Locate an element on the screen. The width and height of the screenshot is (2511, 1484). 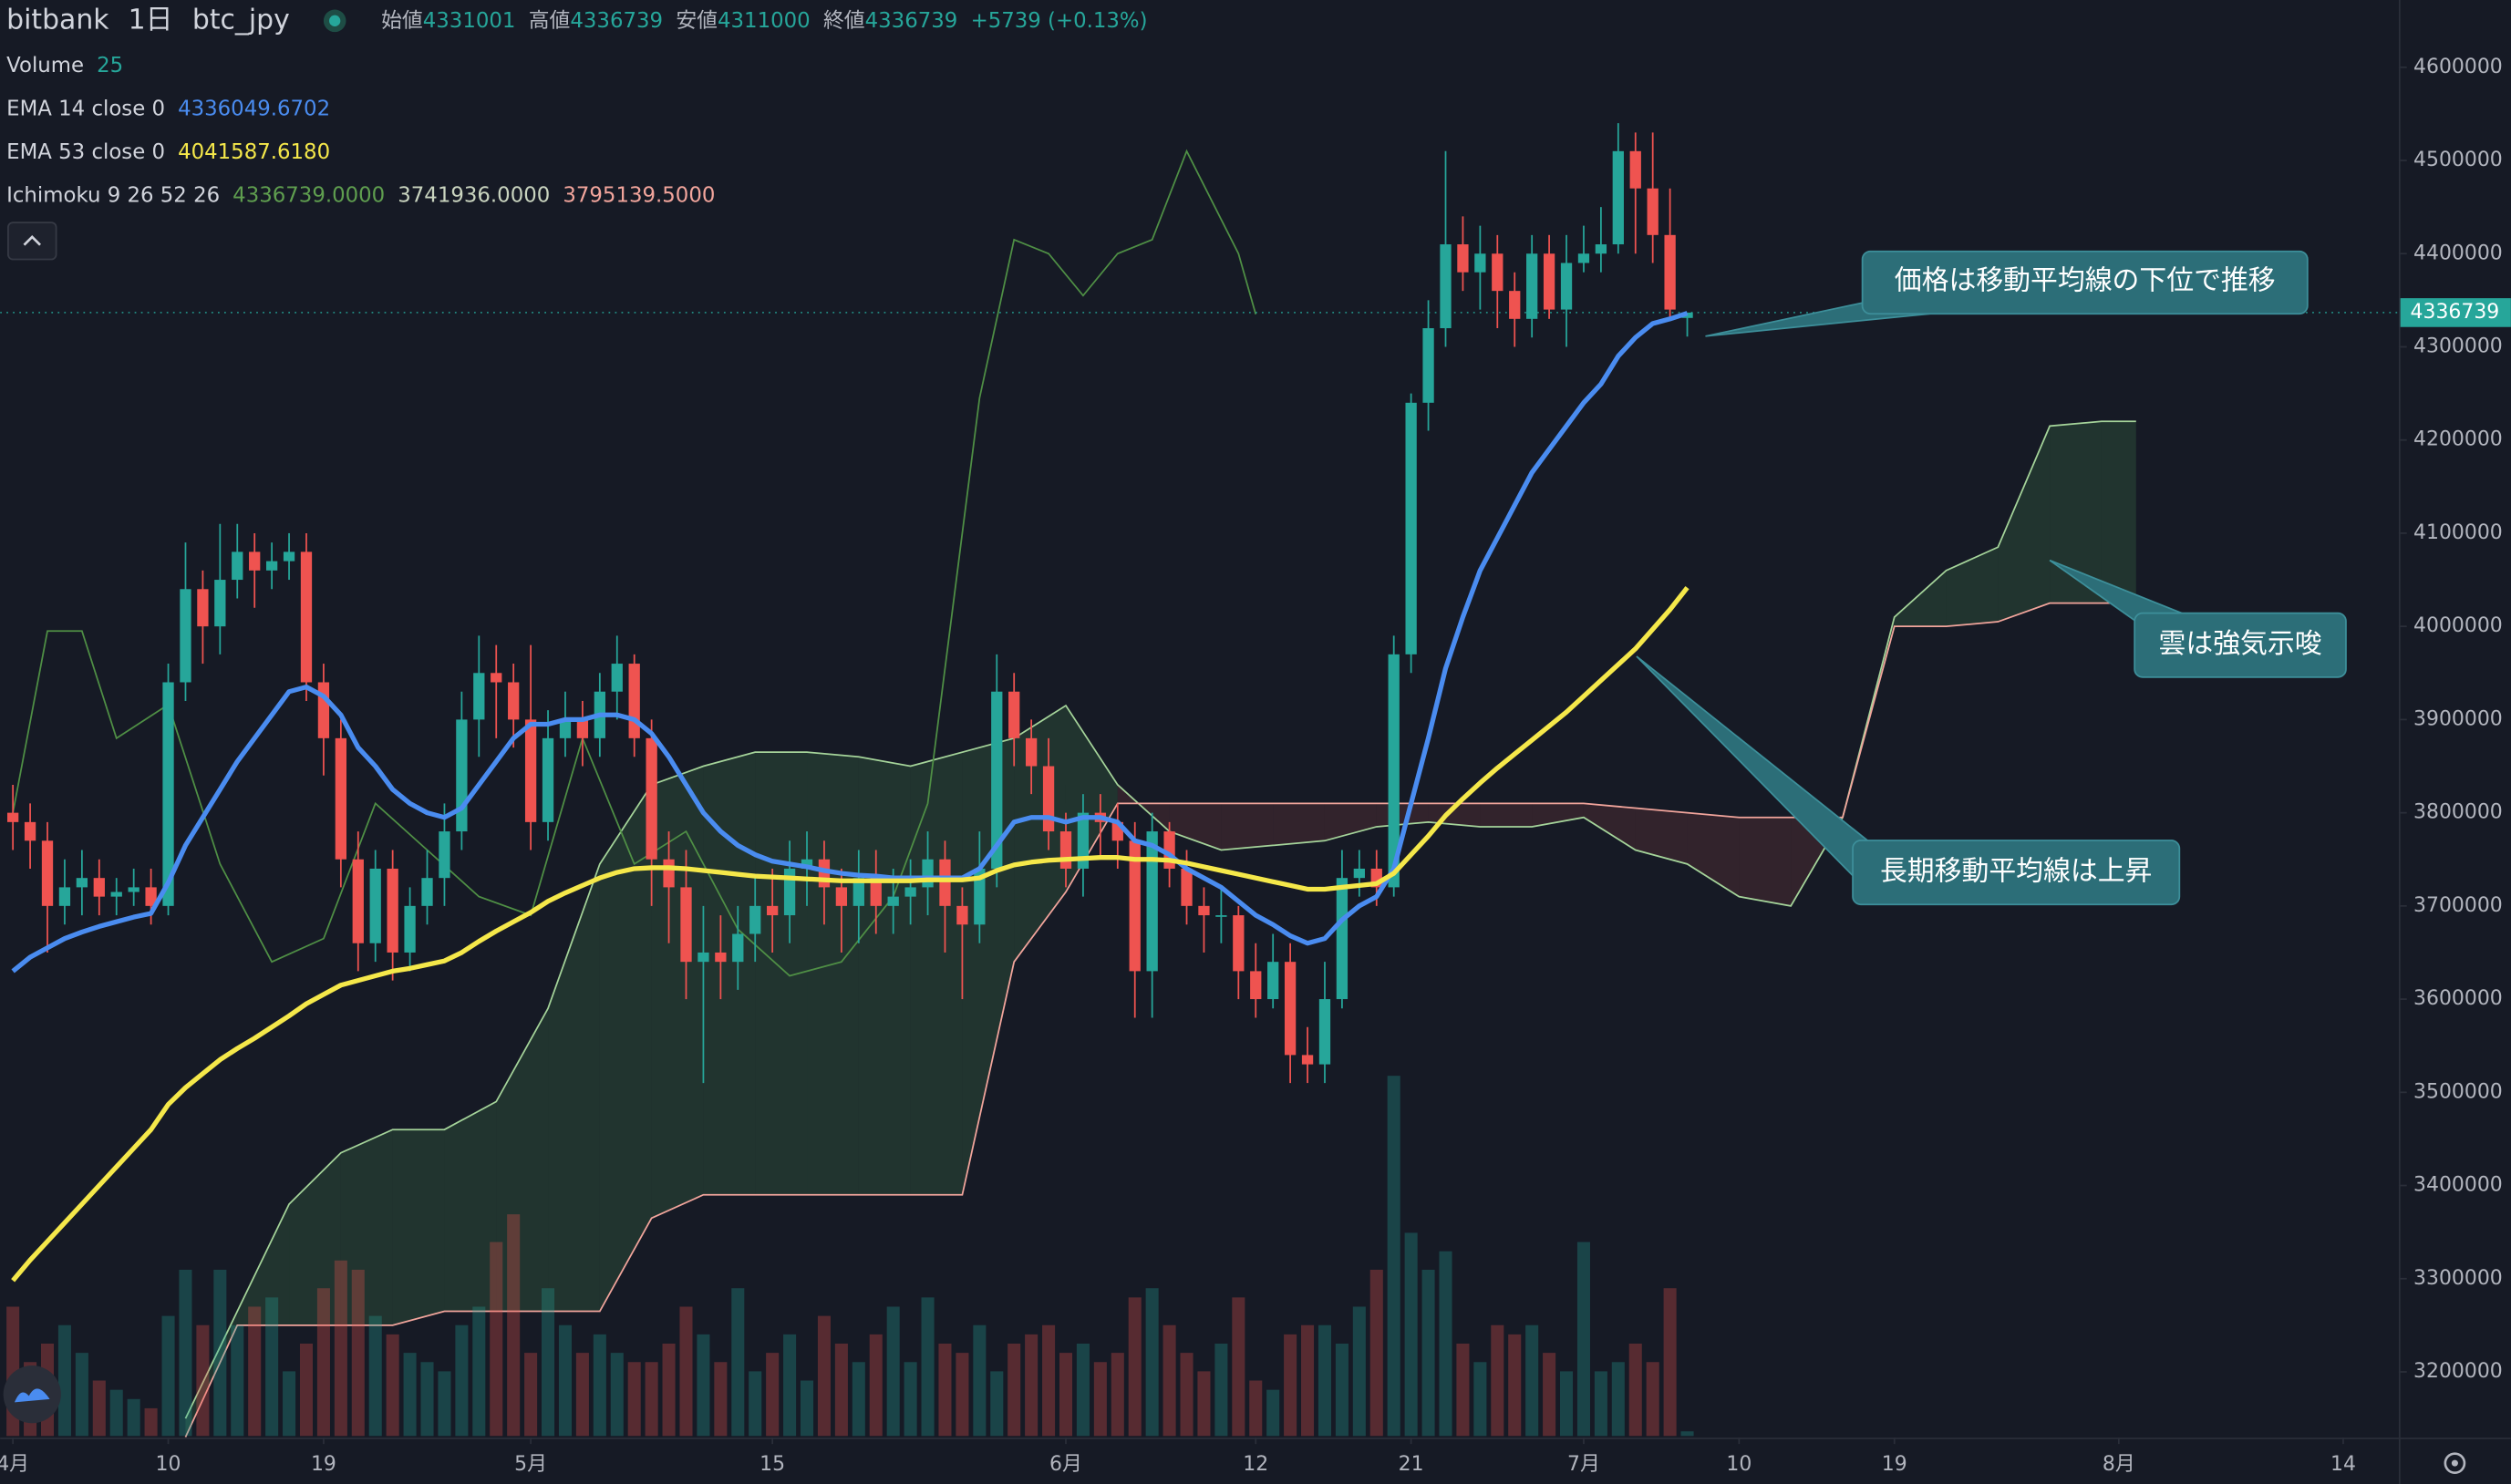
collapse-button is located at coordinates (32, 241).